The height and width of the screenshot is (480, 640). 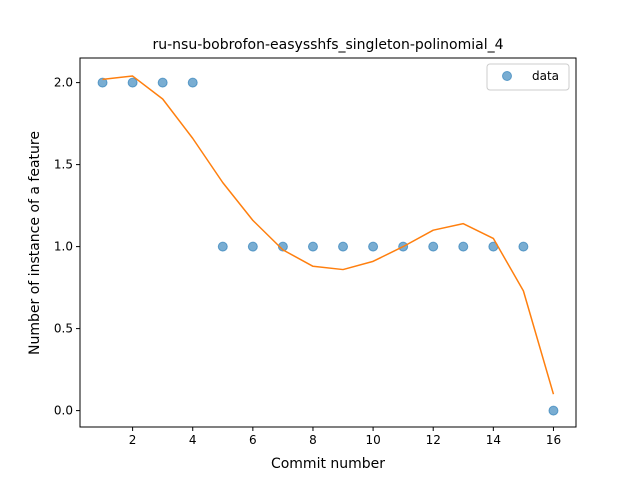 I want to click on x-tick-label: 12, so click(x=433, y=440).